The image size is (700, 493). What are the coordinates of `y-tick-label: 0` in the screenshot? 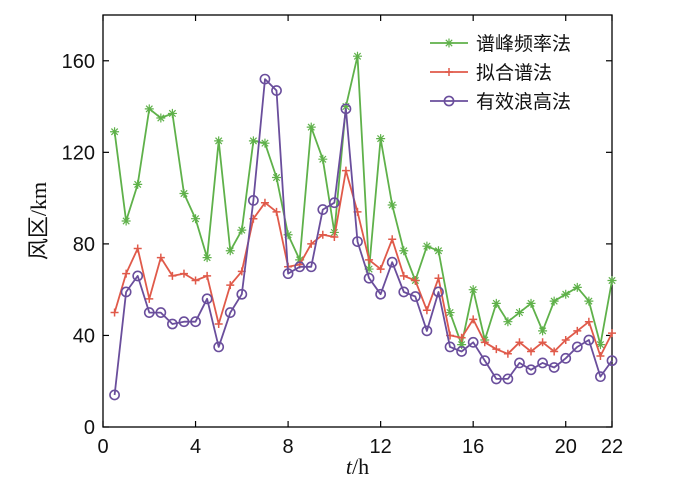 It's located at (89, 428).